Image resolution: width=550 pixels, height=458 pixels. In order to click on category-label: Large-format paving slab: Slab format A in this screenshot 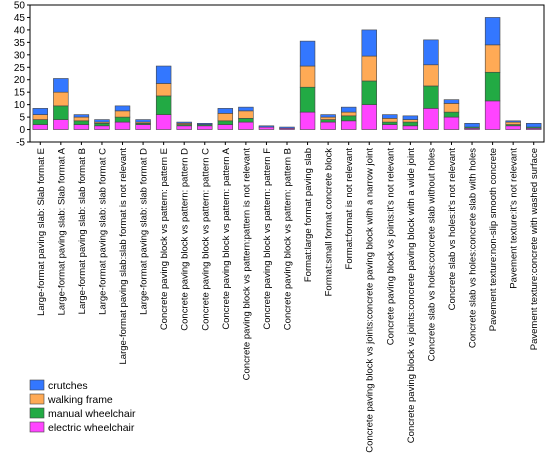, I will do `click(61, 231)`.